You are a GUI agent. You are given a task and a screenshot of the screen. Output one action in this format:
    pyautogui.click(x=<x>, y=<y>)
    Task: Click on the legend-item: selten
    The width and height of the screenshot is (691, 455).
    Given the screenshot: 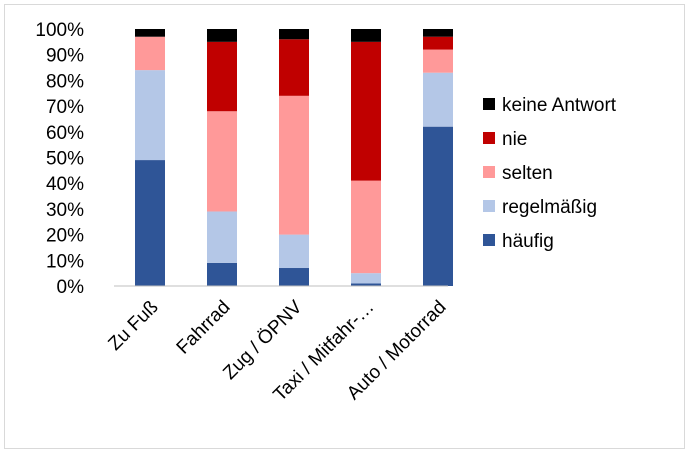 What is the action you would take?
    pyautogui.click(x=518, y=173)
    